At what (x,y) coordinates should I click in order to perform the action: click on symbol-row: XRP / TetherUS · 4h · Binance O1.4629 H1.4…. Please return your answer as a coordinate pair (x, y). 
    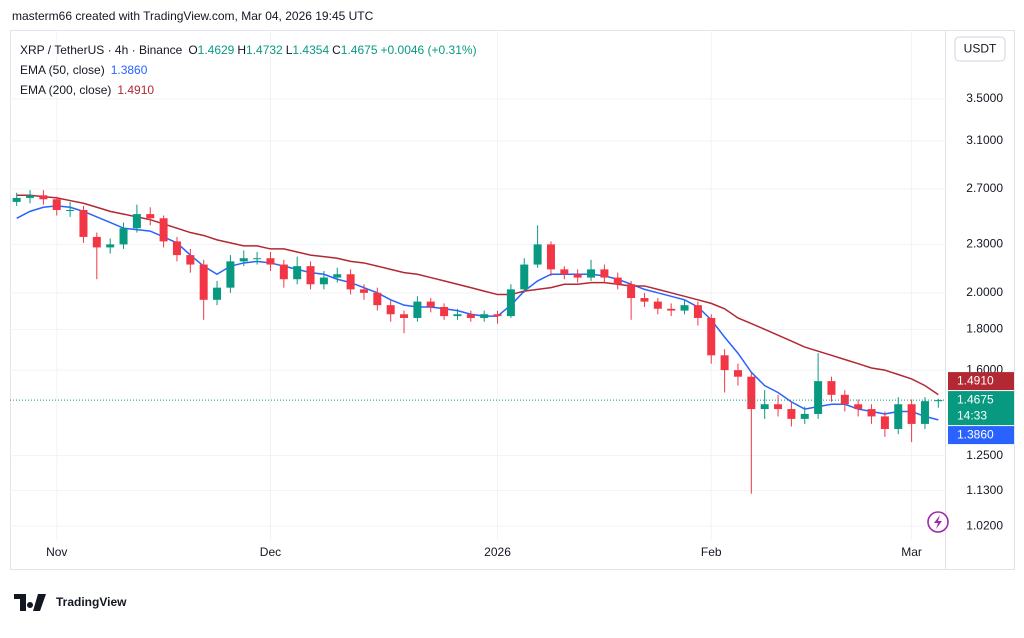
    Looking at the image, I should click on (250, 50).